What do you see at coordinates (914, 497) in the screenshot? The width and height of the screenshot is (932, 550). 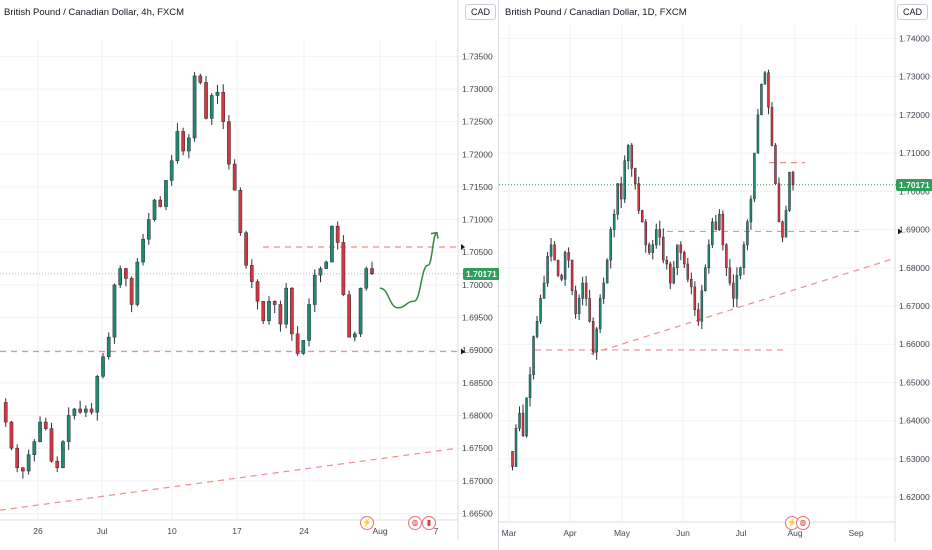 I see `y-tick-label: 1.62000` at bounding box center [914, 497].